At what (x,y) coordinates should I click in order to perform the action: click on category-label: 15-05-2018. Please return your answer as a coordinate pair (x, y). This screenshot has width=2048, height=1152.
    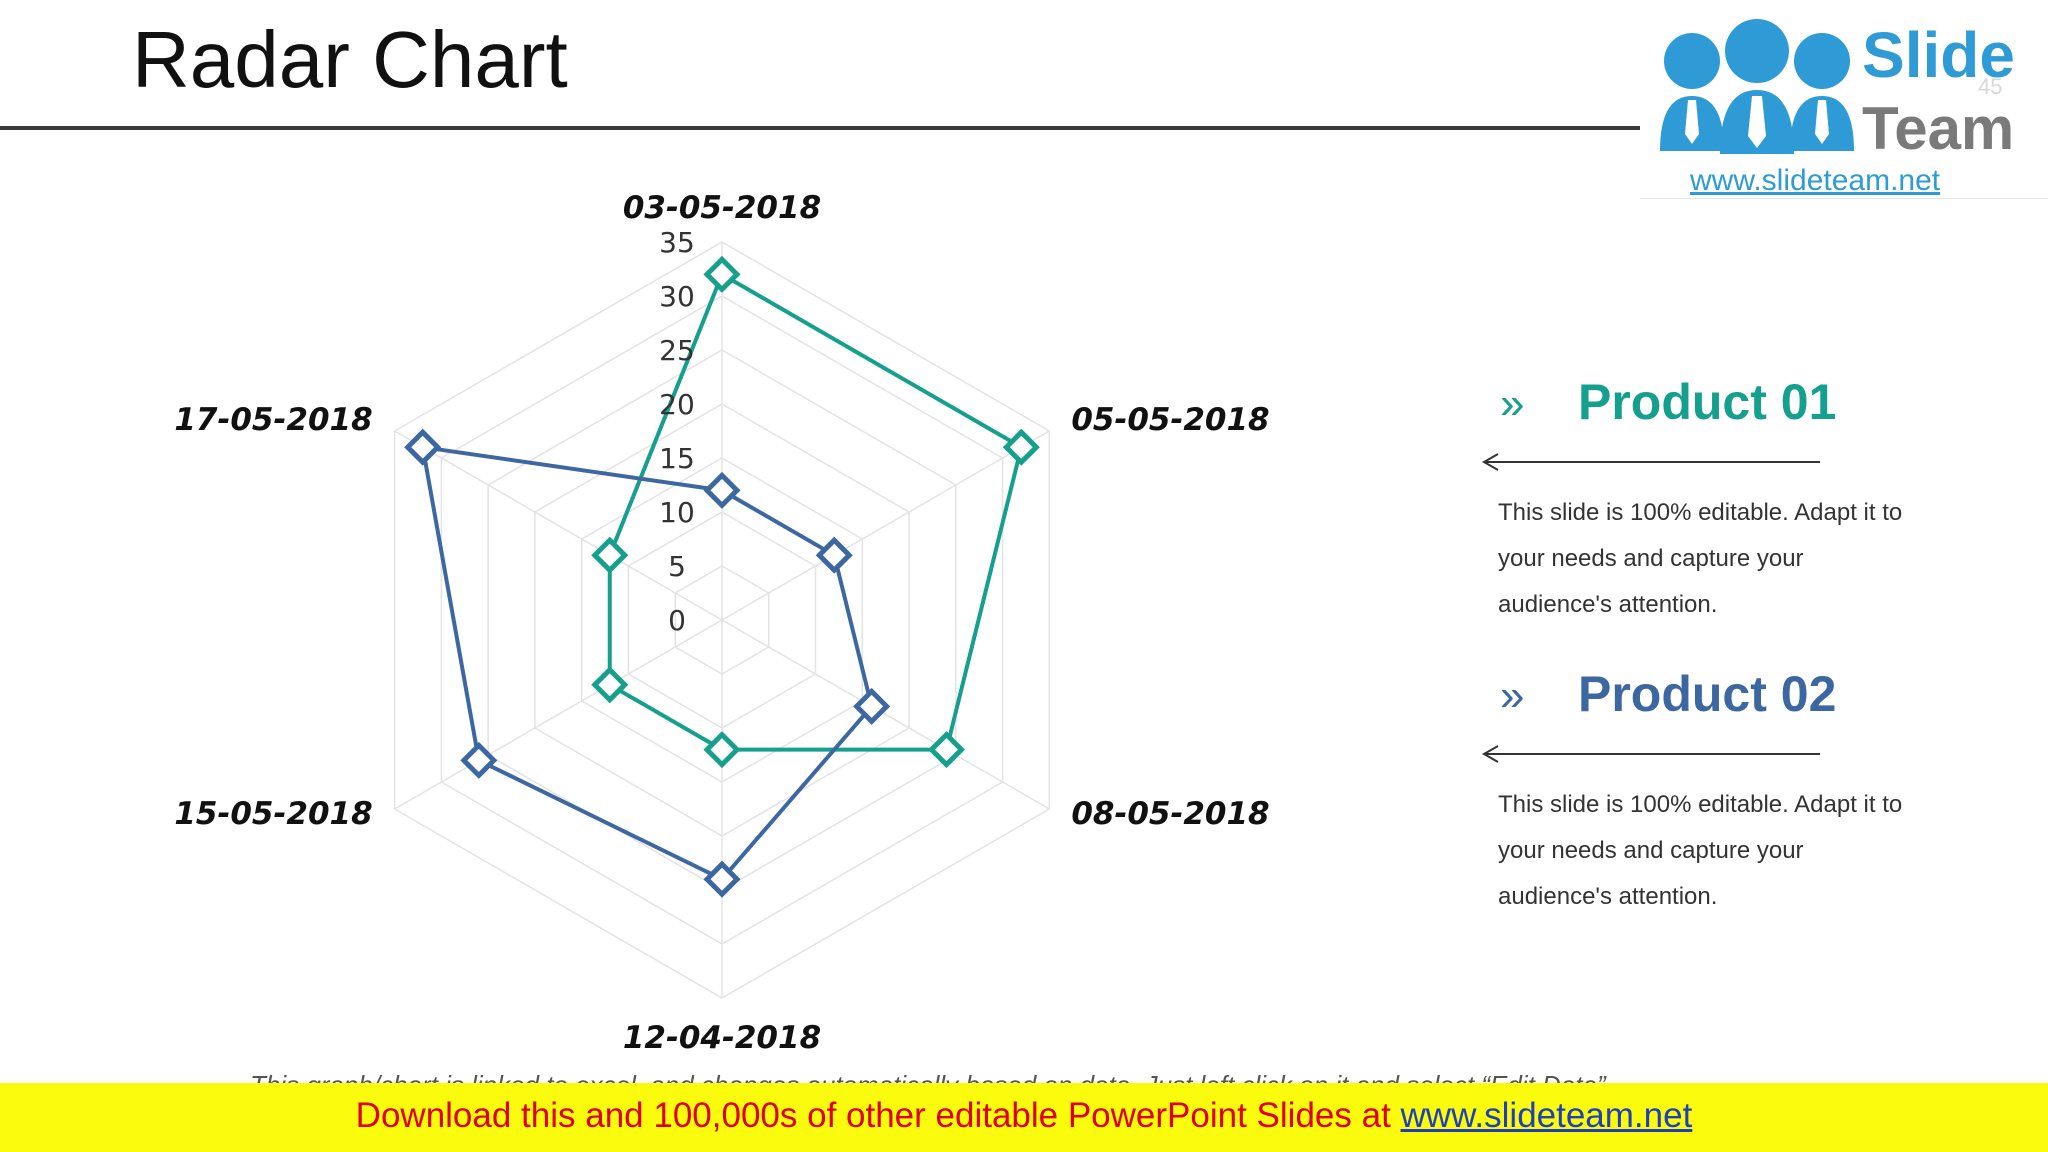
    Looking at the image, I should click on (273, 814).